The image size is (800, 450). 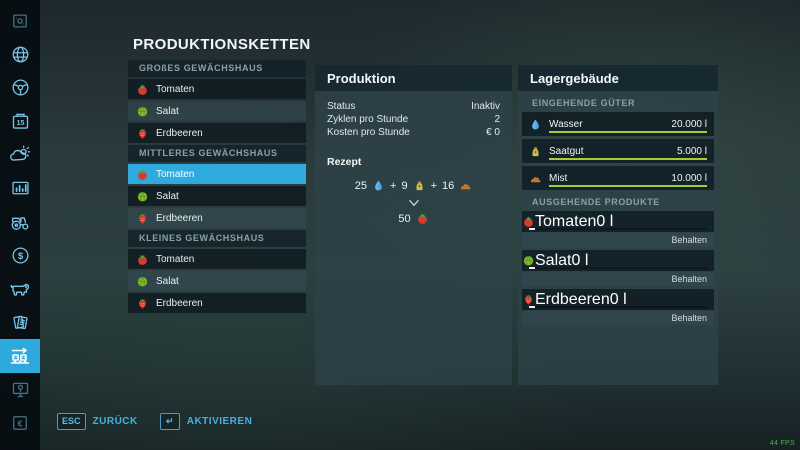 What do you see at coordinates (572, 299) in the screenshot?
I see `output-row-label: Erdbeeren` at bounding box center [572, 299].